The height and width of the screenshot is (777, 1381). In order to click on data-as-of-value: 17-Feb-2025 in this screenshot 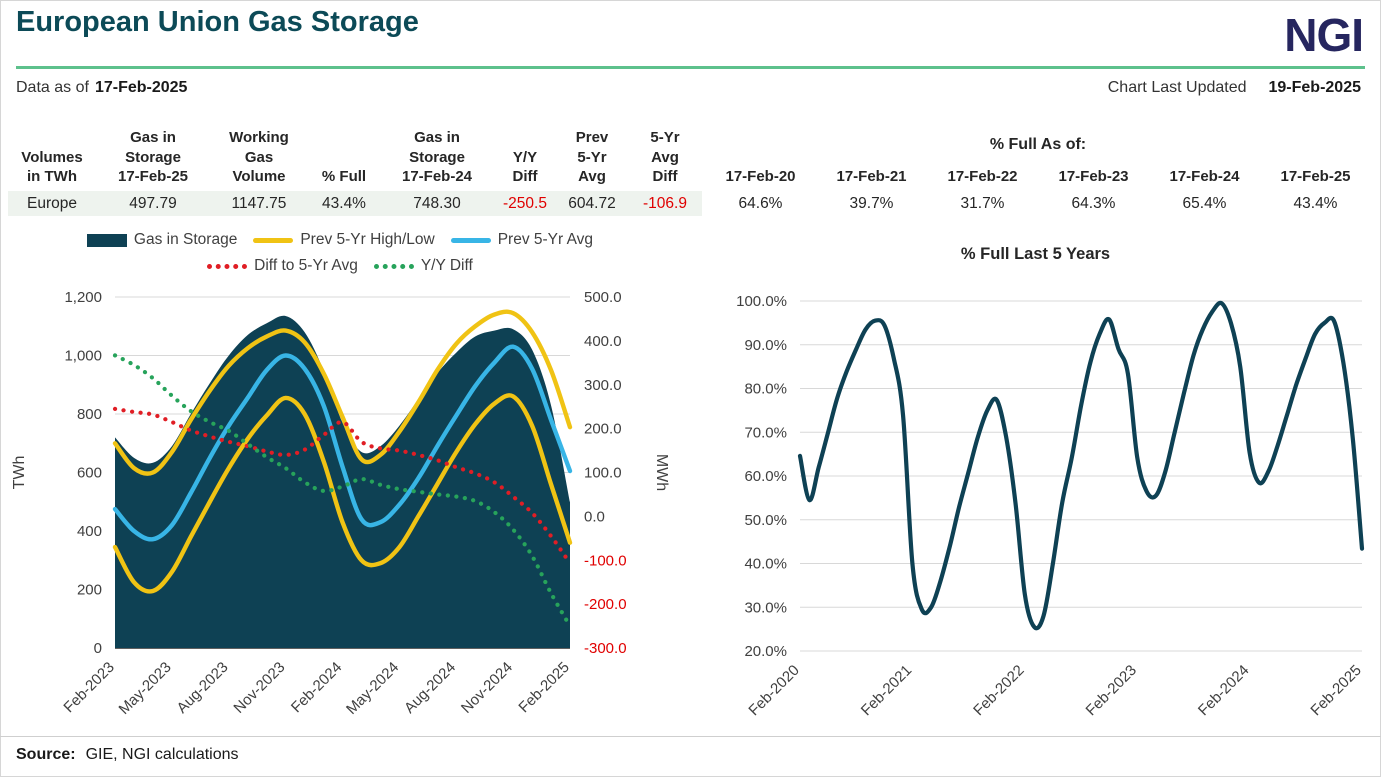, I will do `click(141, 87)`.